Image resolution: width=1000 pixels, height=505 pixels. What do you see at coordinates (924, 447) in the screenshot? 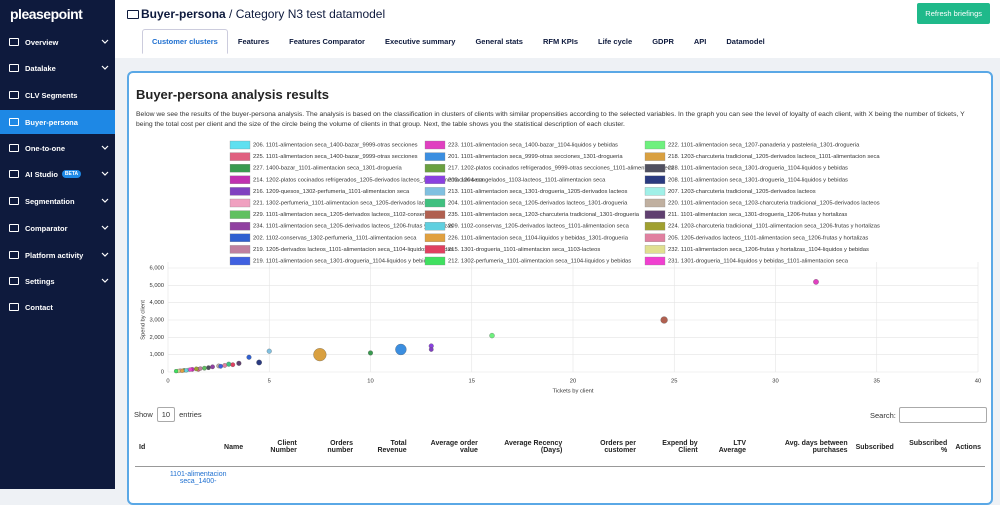
I see `column-header: Subscribed %` at bounding box center [924, 447].